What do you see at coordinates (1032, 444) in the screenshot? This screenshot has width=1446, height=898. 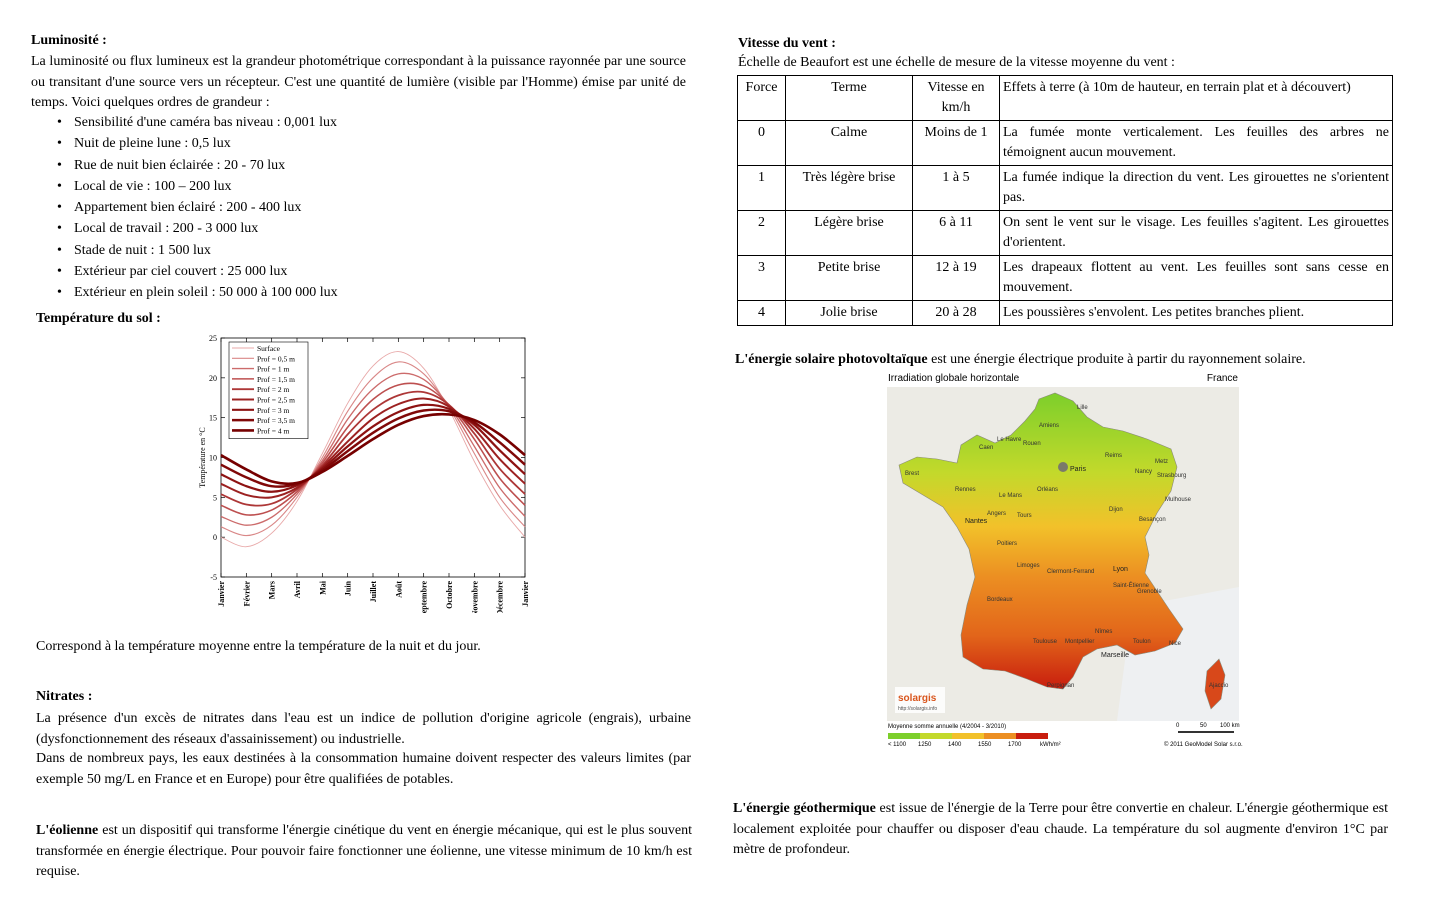 I see `map-city-rouen: Rouen` at bounding box center [1032, 444].